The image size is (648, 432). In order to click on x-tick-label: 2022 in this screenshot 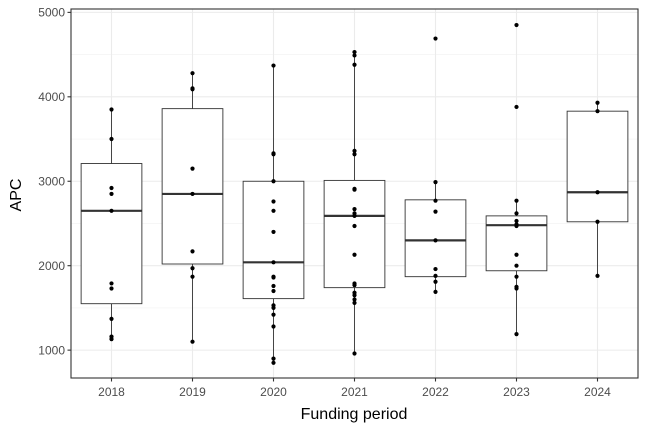, I will do `click(435, 392)`.